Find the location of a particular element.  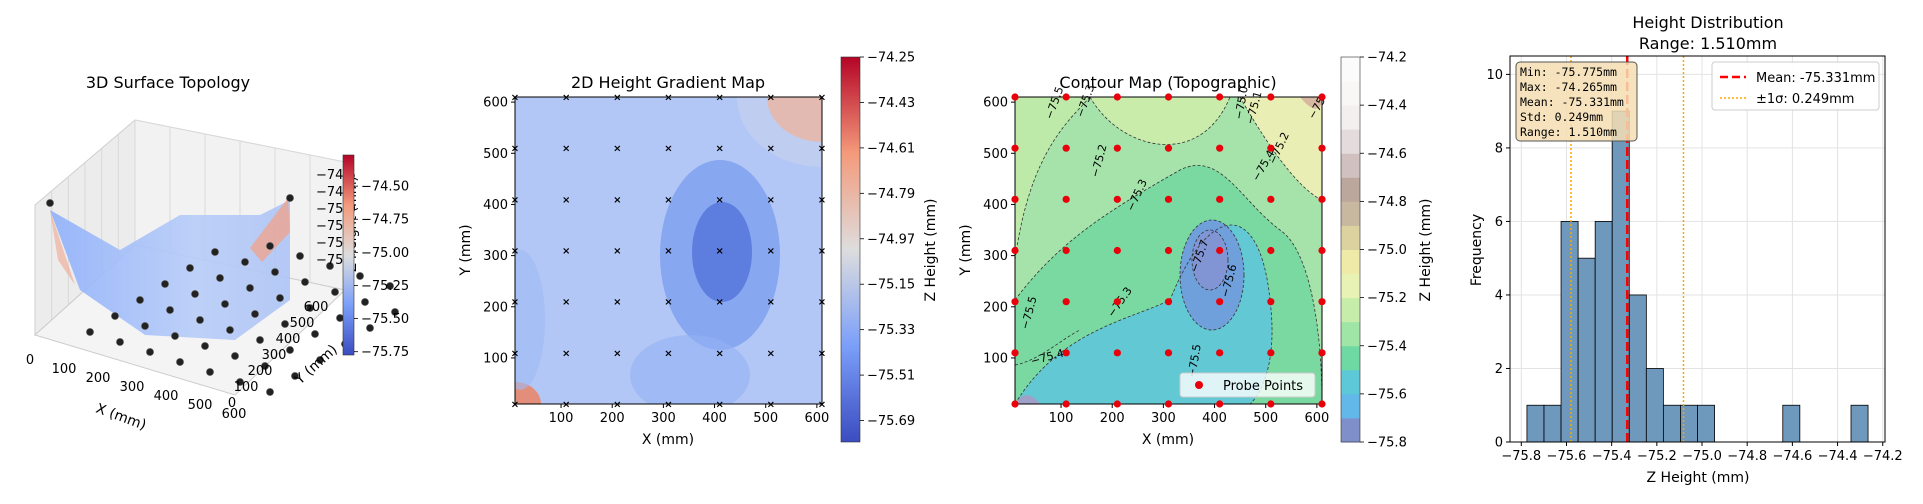

contour-colorbar-tick: −74.8 is located at coordinates (1387, 202).